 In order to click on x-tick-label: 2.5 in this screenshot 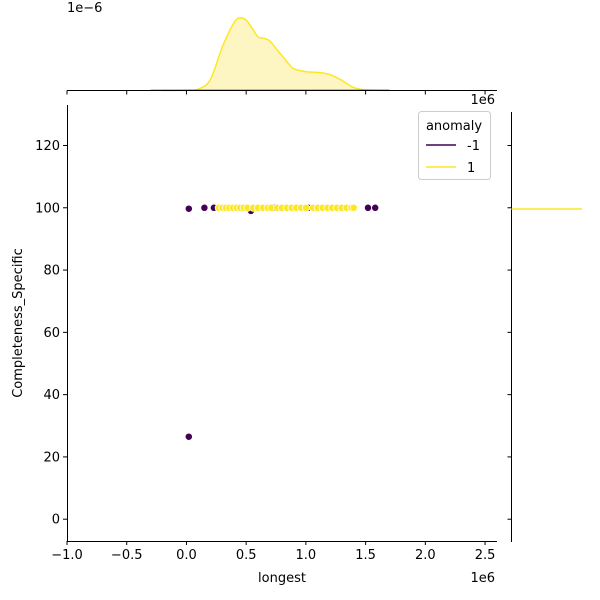, I will do `click(485, 555)`.